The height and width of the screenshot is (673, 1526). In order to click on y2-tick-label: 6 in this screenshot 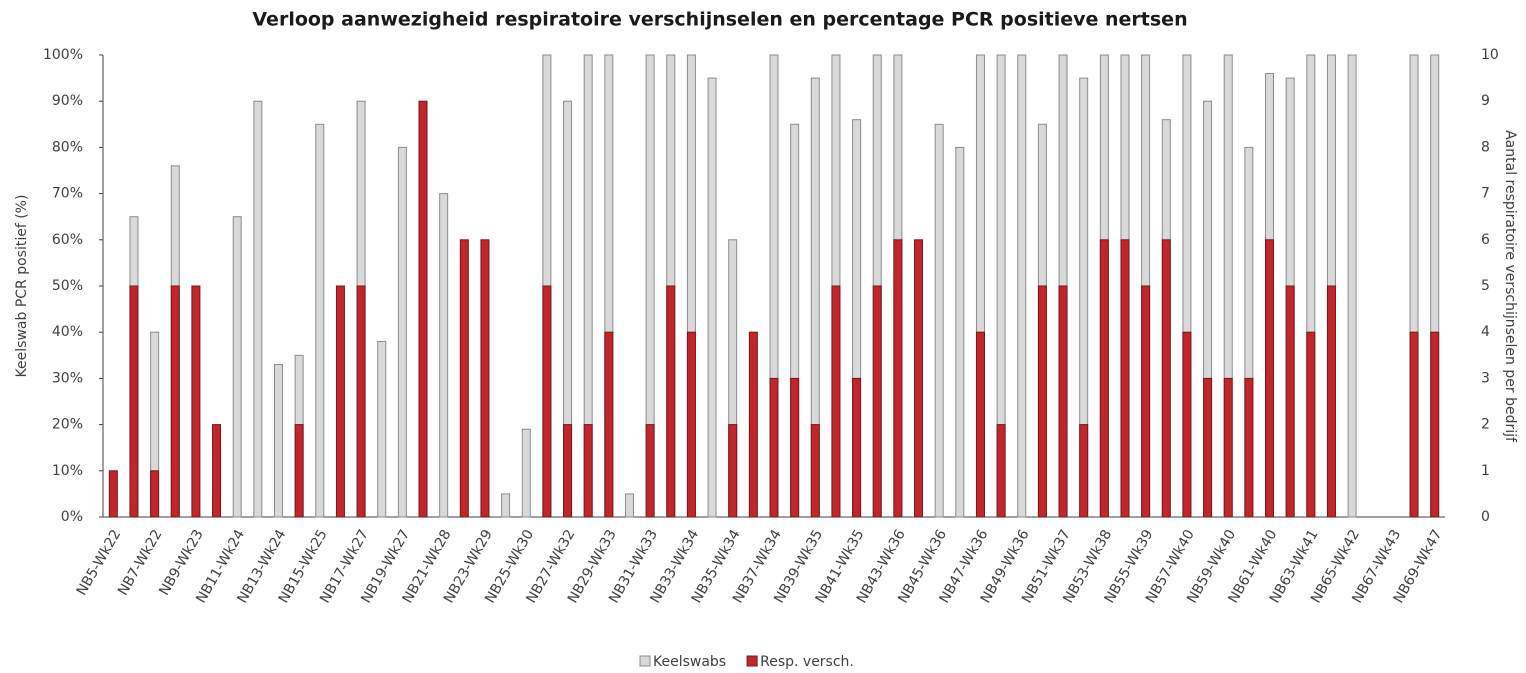, I will do `click(1485, 240)`.